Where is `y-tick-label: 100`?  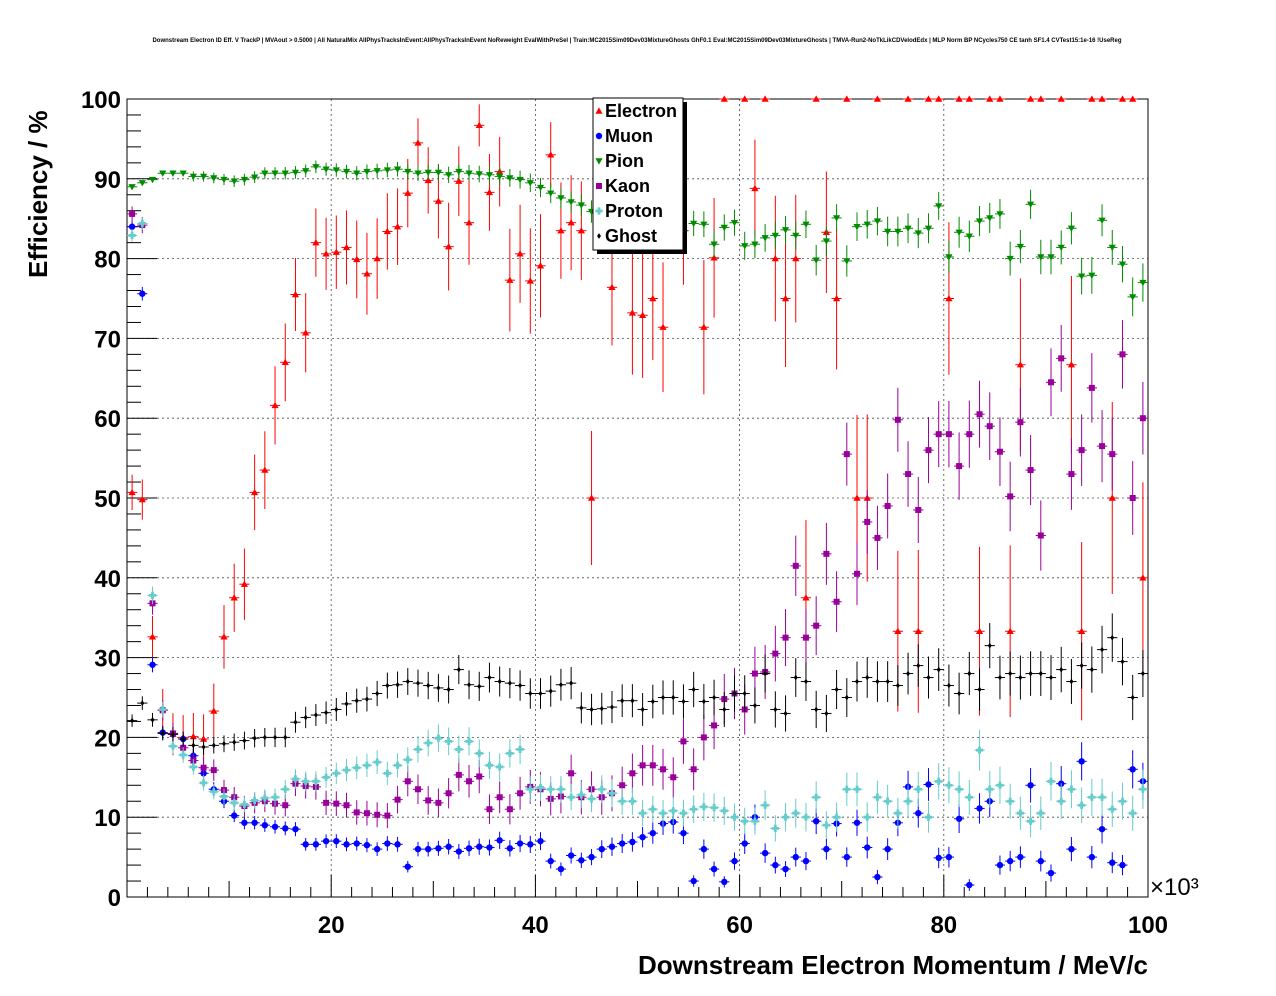
y-tick-label: 100 is located at coordinates (101, 100).